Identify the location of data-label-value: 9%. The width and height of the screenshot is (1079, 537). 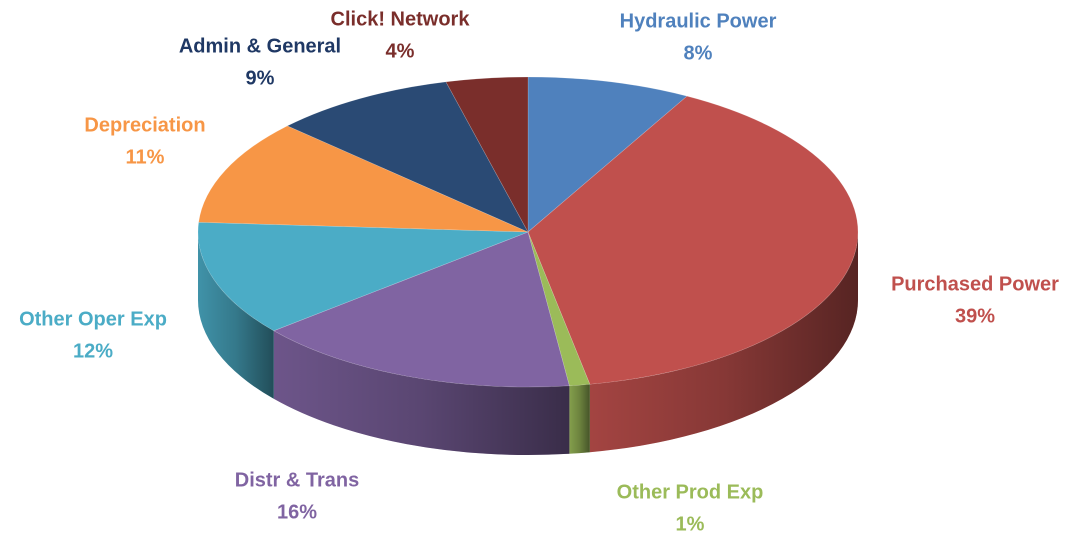
(260, 78).